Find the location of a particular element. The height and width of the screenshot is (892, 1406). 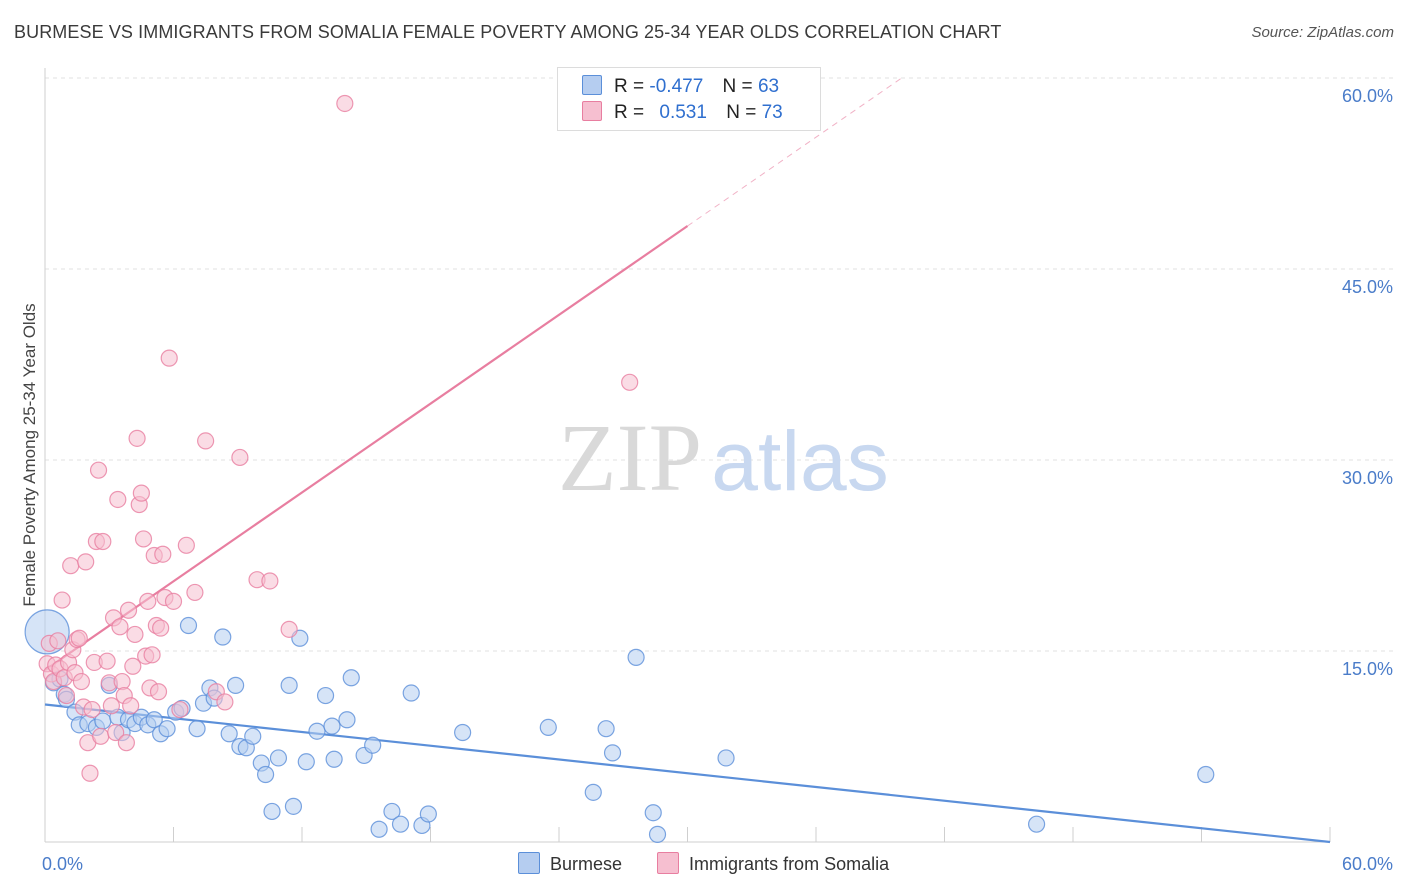

legend-n-value-burmese: 63 is located at coordinates (768, 86).